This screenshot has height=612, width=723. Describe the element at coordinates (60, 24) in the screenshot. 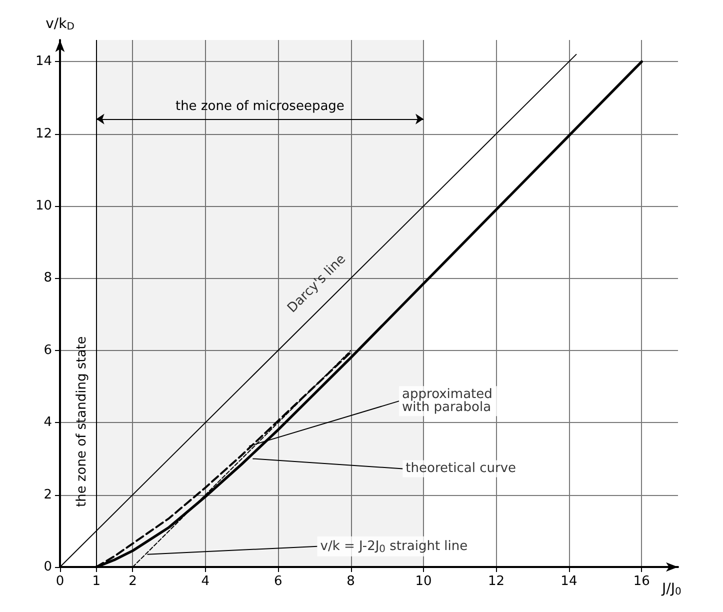

I see `y-axis-title: v/kD` at that location.